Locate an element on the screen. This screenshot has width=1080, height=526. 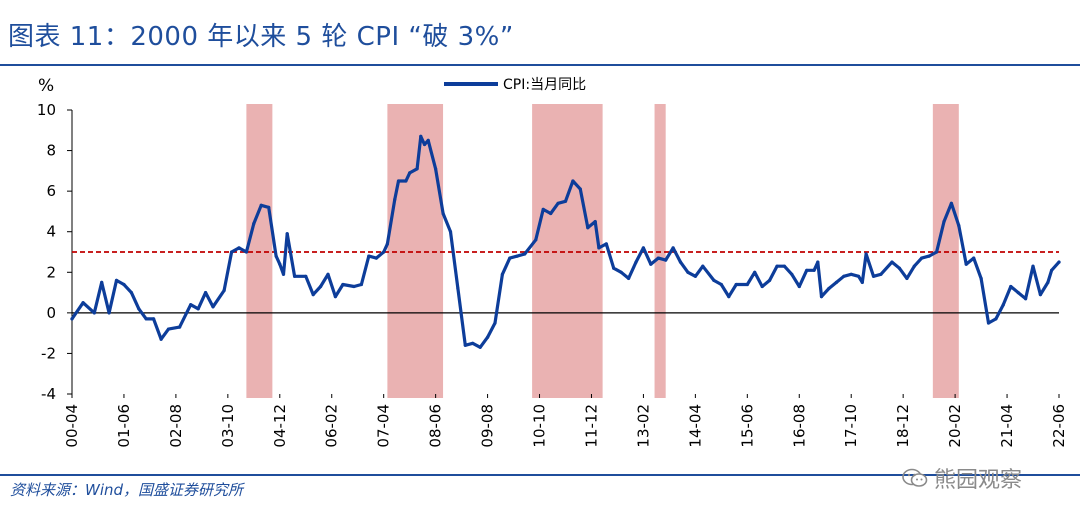
title-divider is located at coordinates (540, 65).